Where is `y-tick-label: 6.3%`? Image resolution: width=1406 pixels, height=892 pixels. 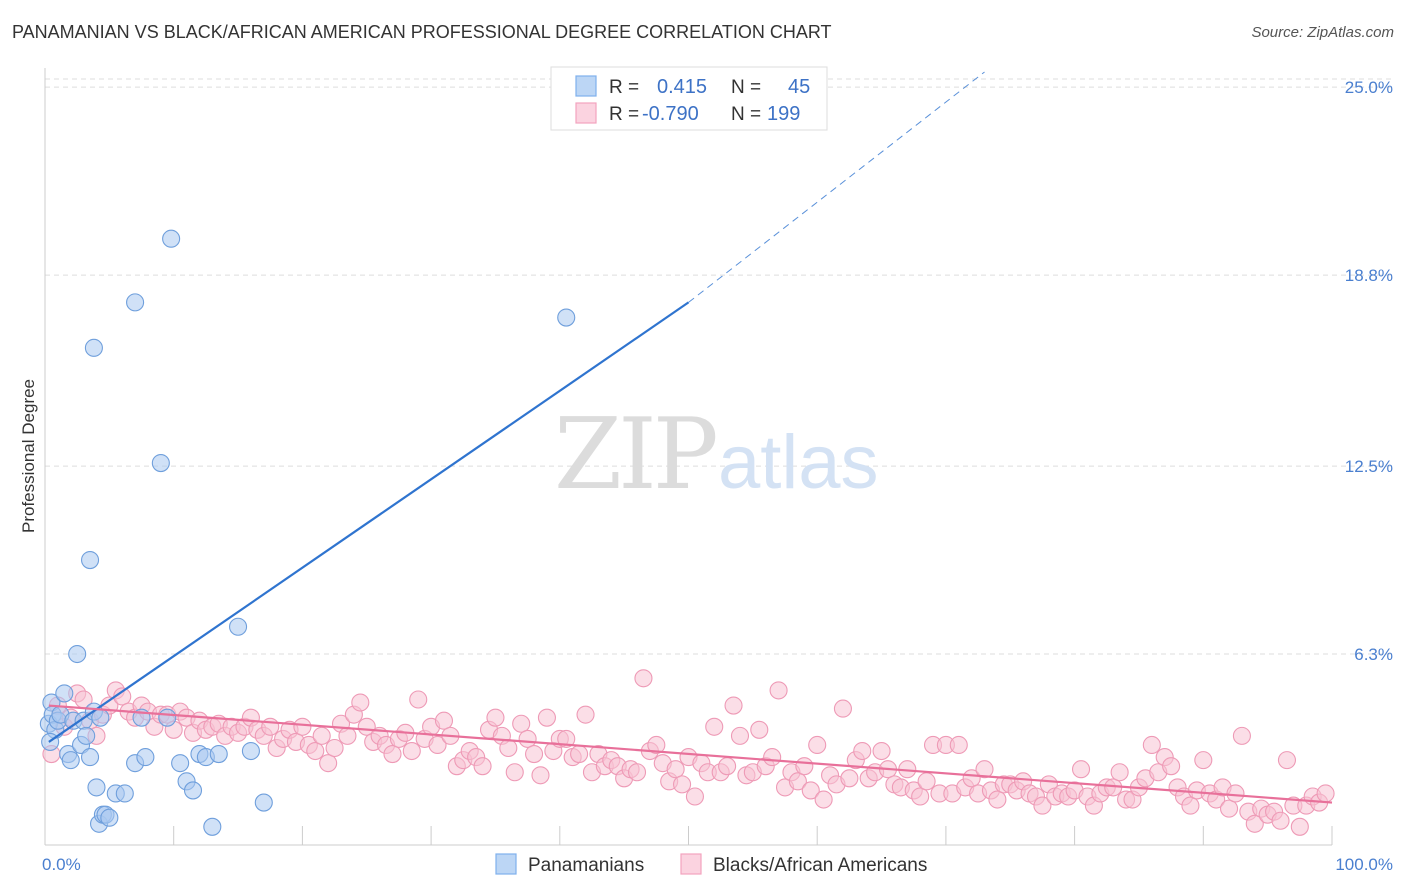
y-tick-label: 6.3% is located at coordinates (1373, 654).